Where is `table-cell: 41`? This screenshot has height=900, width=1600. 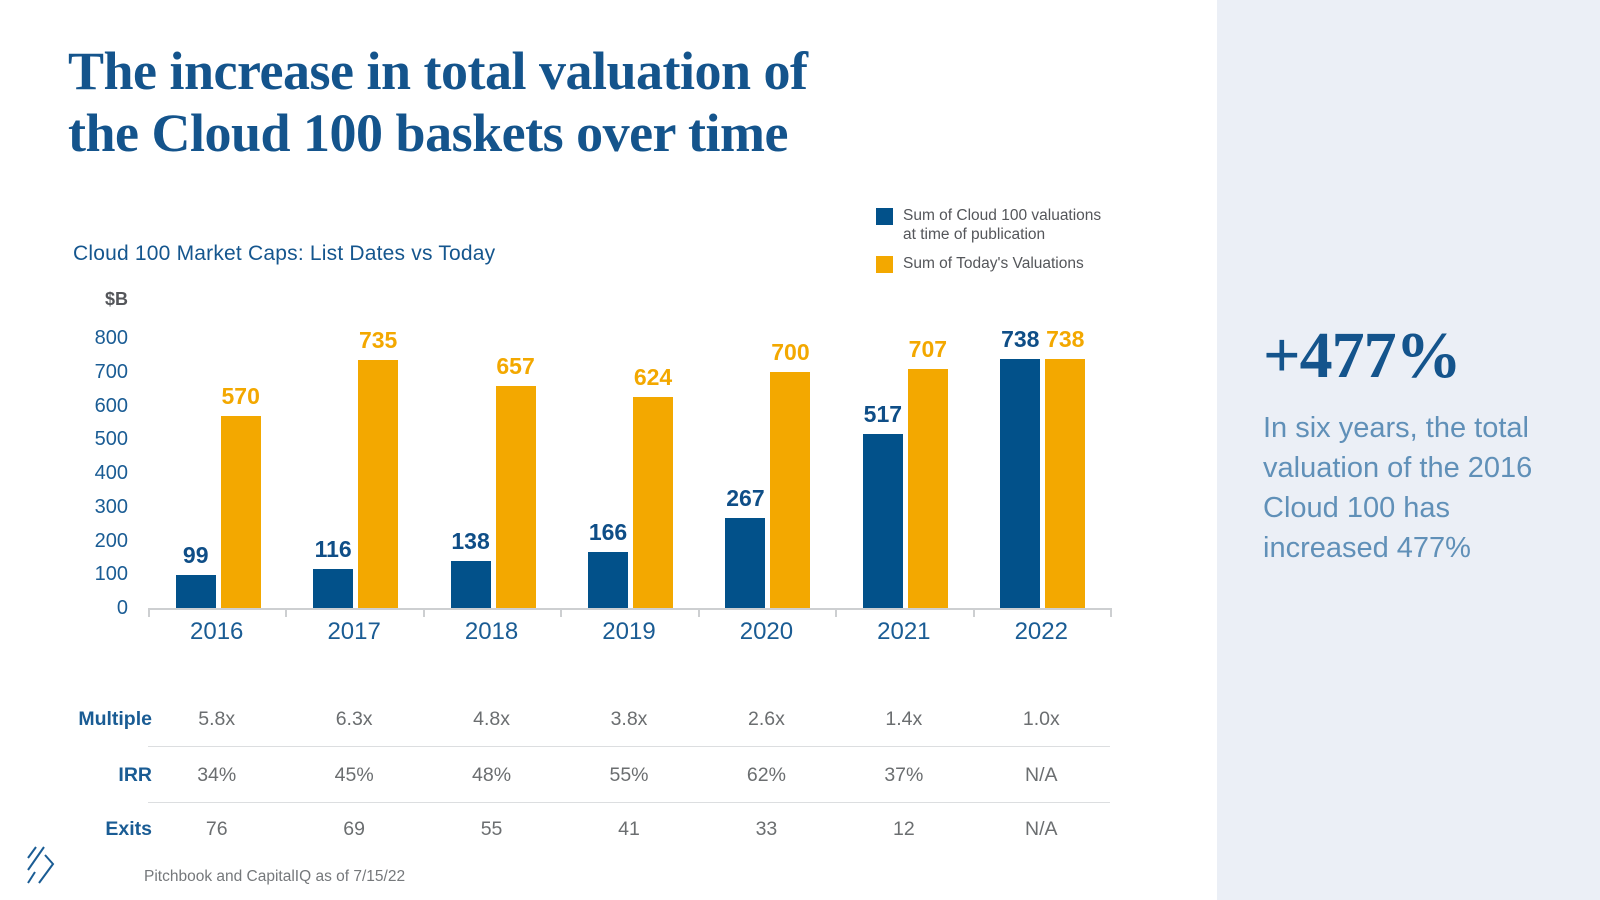
table-cell: 41 is located at coordinates (629, 829).